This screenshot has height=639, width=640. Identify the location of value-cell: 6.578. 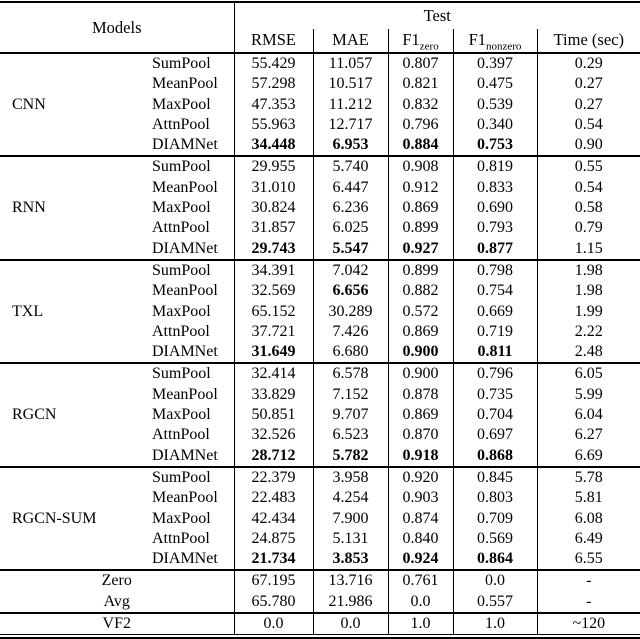
(350, 373).